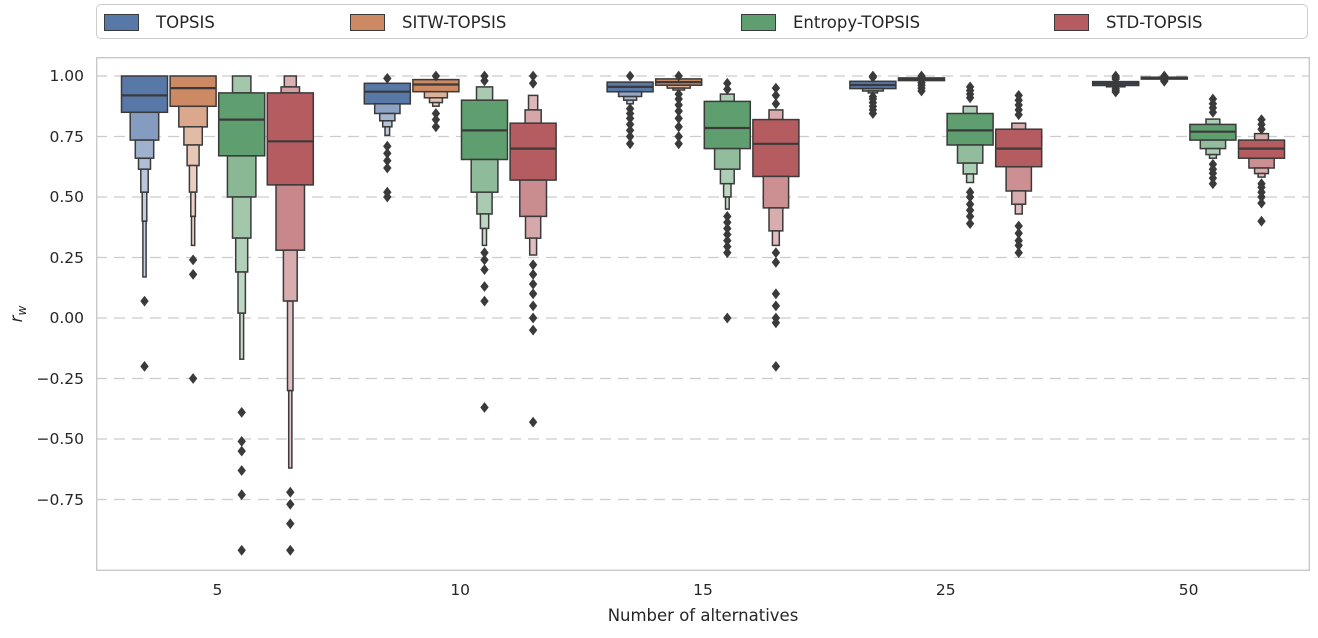 The height and width of the screenshot is (638, 1318). I want to click on x-tick-label-5: 5, so click(217, 590).